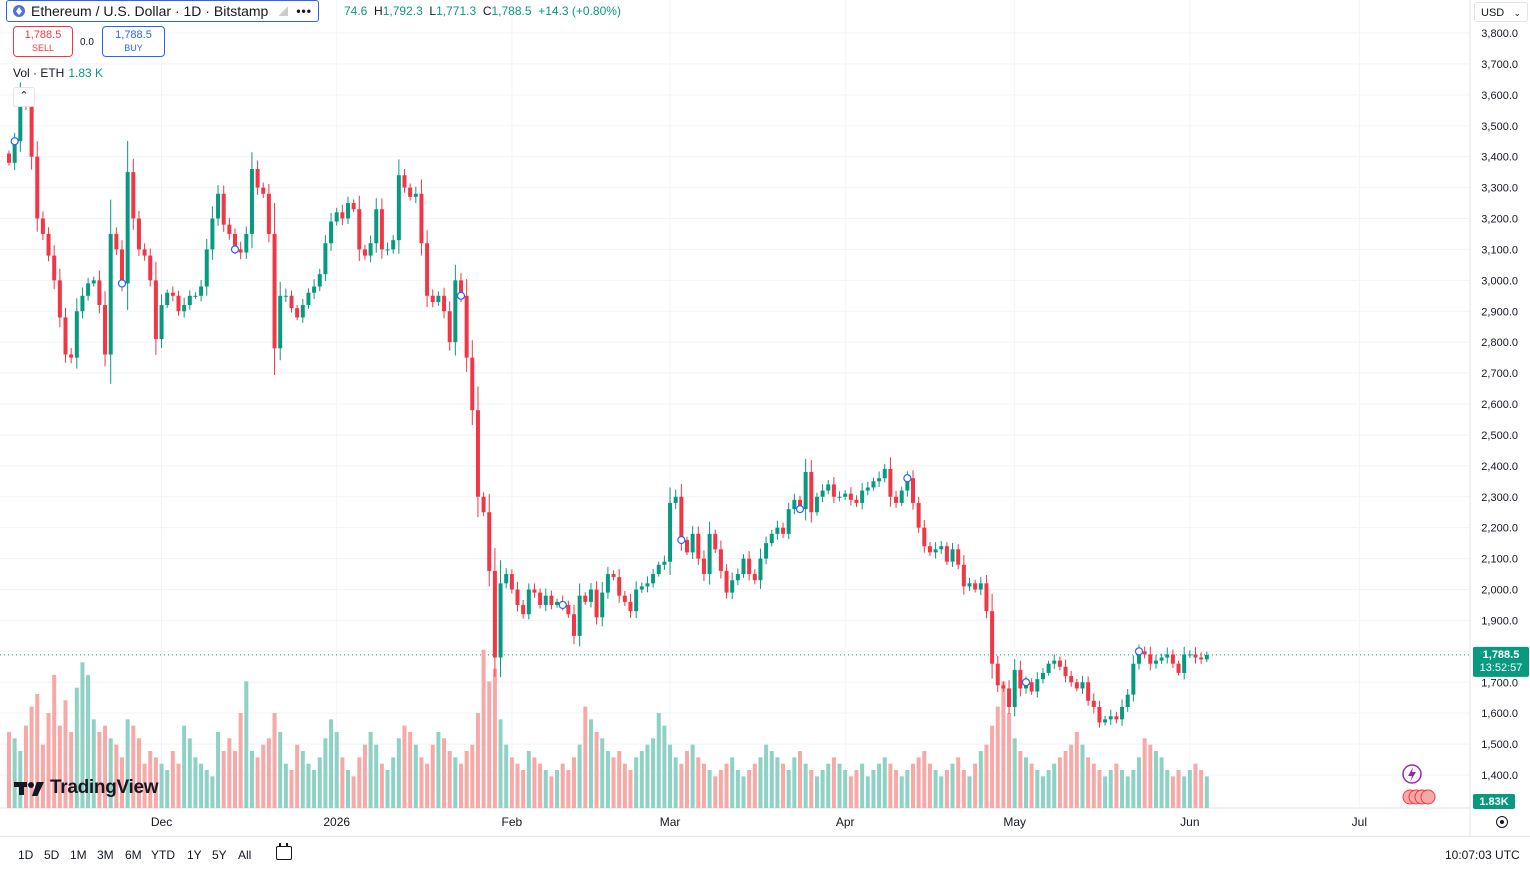 The width and height of the screenshot is (1530, 872). Describe the element at coordinates (133, 41) in the screenshot. I see `buy-button: 1,788.5 BUY` at that location.